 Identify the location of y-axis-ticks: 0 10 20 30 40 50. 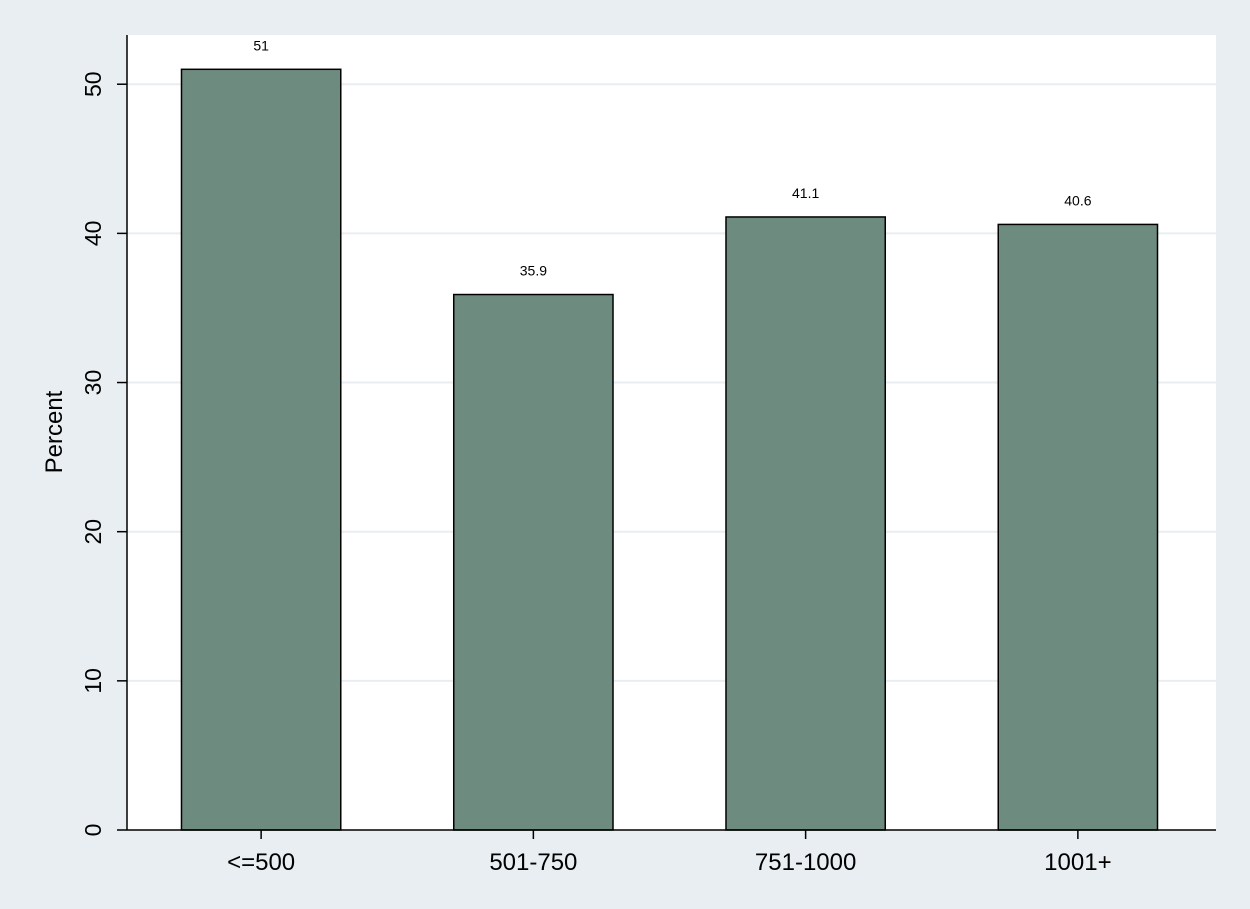
(103, 453).